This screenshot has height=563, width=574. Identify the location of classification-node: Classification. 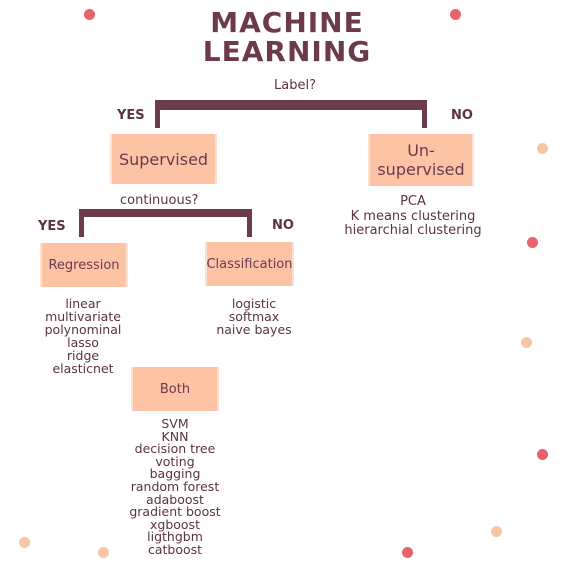
(249, 264).